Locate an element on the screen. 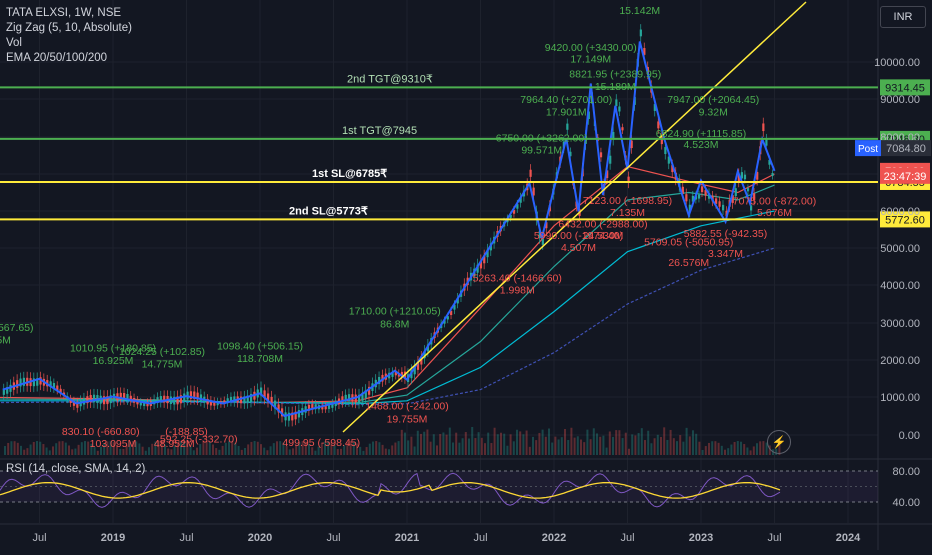 This screenshot has height=555, width=932. zigzag-label: 7964.40 (+2701.00) is located at coordinates (566, 100).